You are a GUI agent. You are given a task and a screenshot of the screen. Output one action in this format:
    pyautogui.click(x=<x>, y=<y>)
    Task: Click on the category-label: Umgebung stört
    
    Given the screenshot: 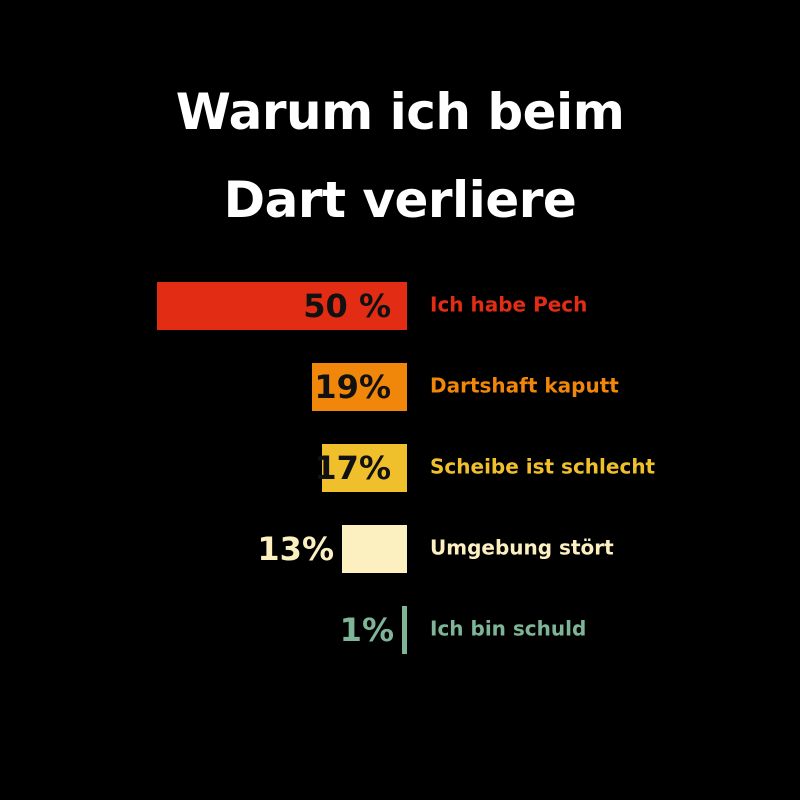 What is the action you would take?
    pyautogui.click(x=522, y=548)
    